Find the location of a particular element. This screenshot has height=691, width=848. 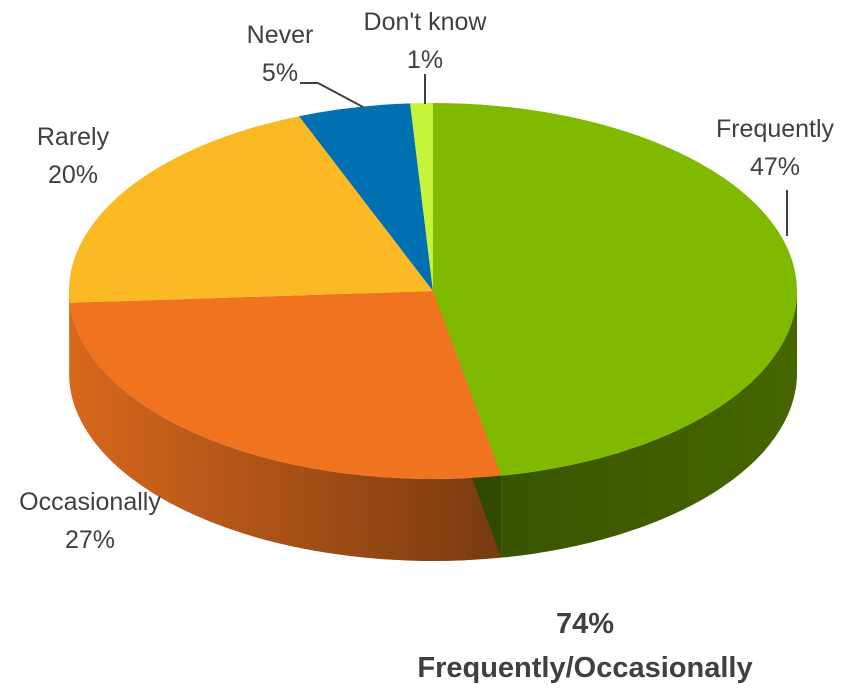

value-label-frequently: 47% is located at coordinates (775, 167).